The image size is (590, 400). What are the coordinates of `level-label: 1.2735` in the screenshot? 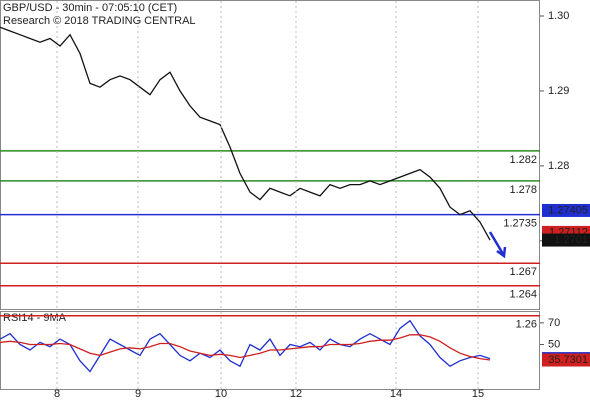 It's located at (520, 223).